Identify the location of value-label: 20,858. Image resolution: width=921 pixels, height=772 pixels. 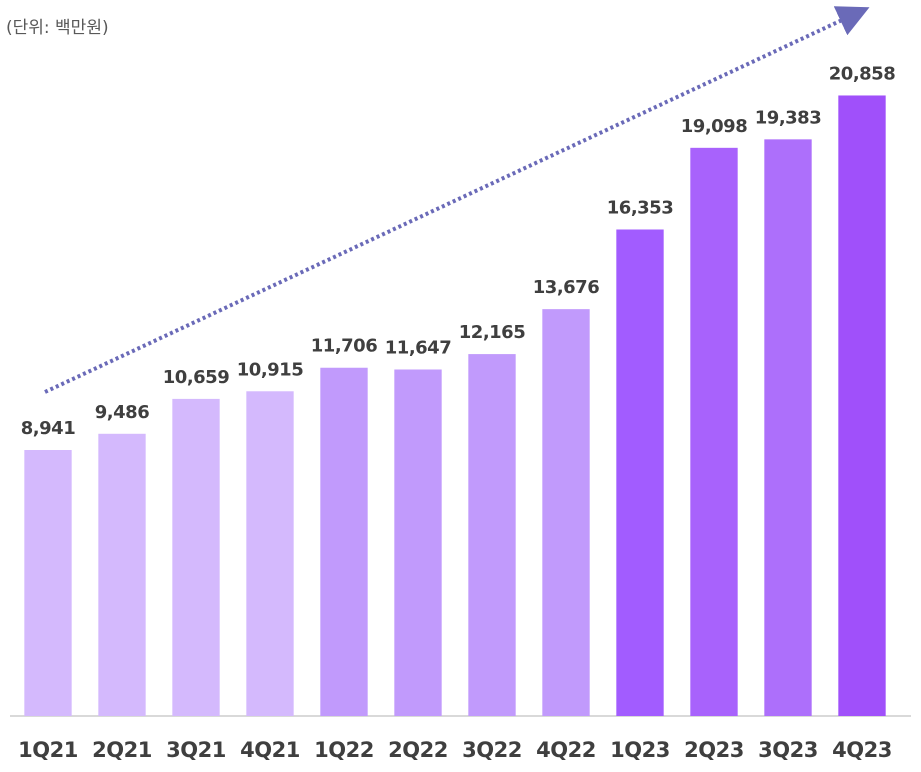
(862, 73).